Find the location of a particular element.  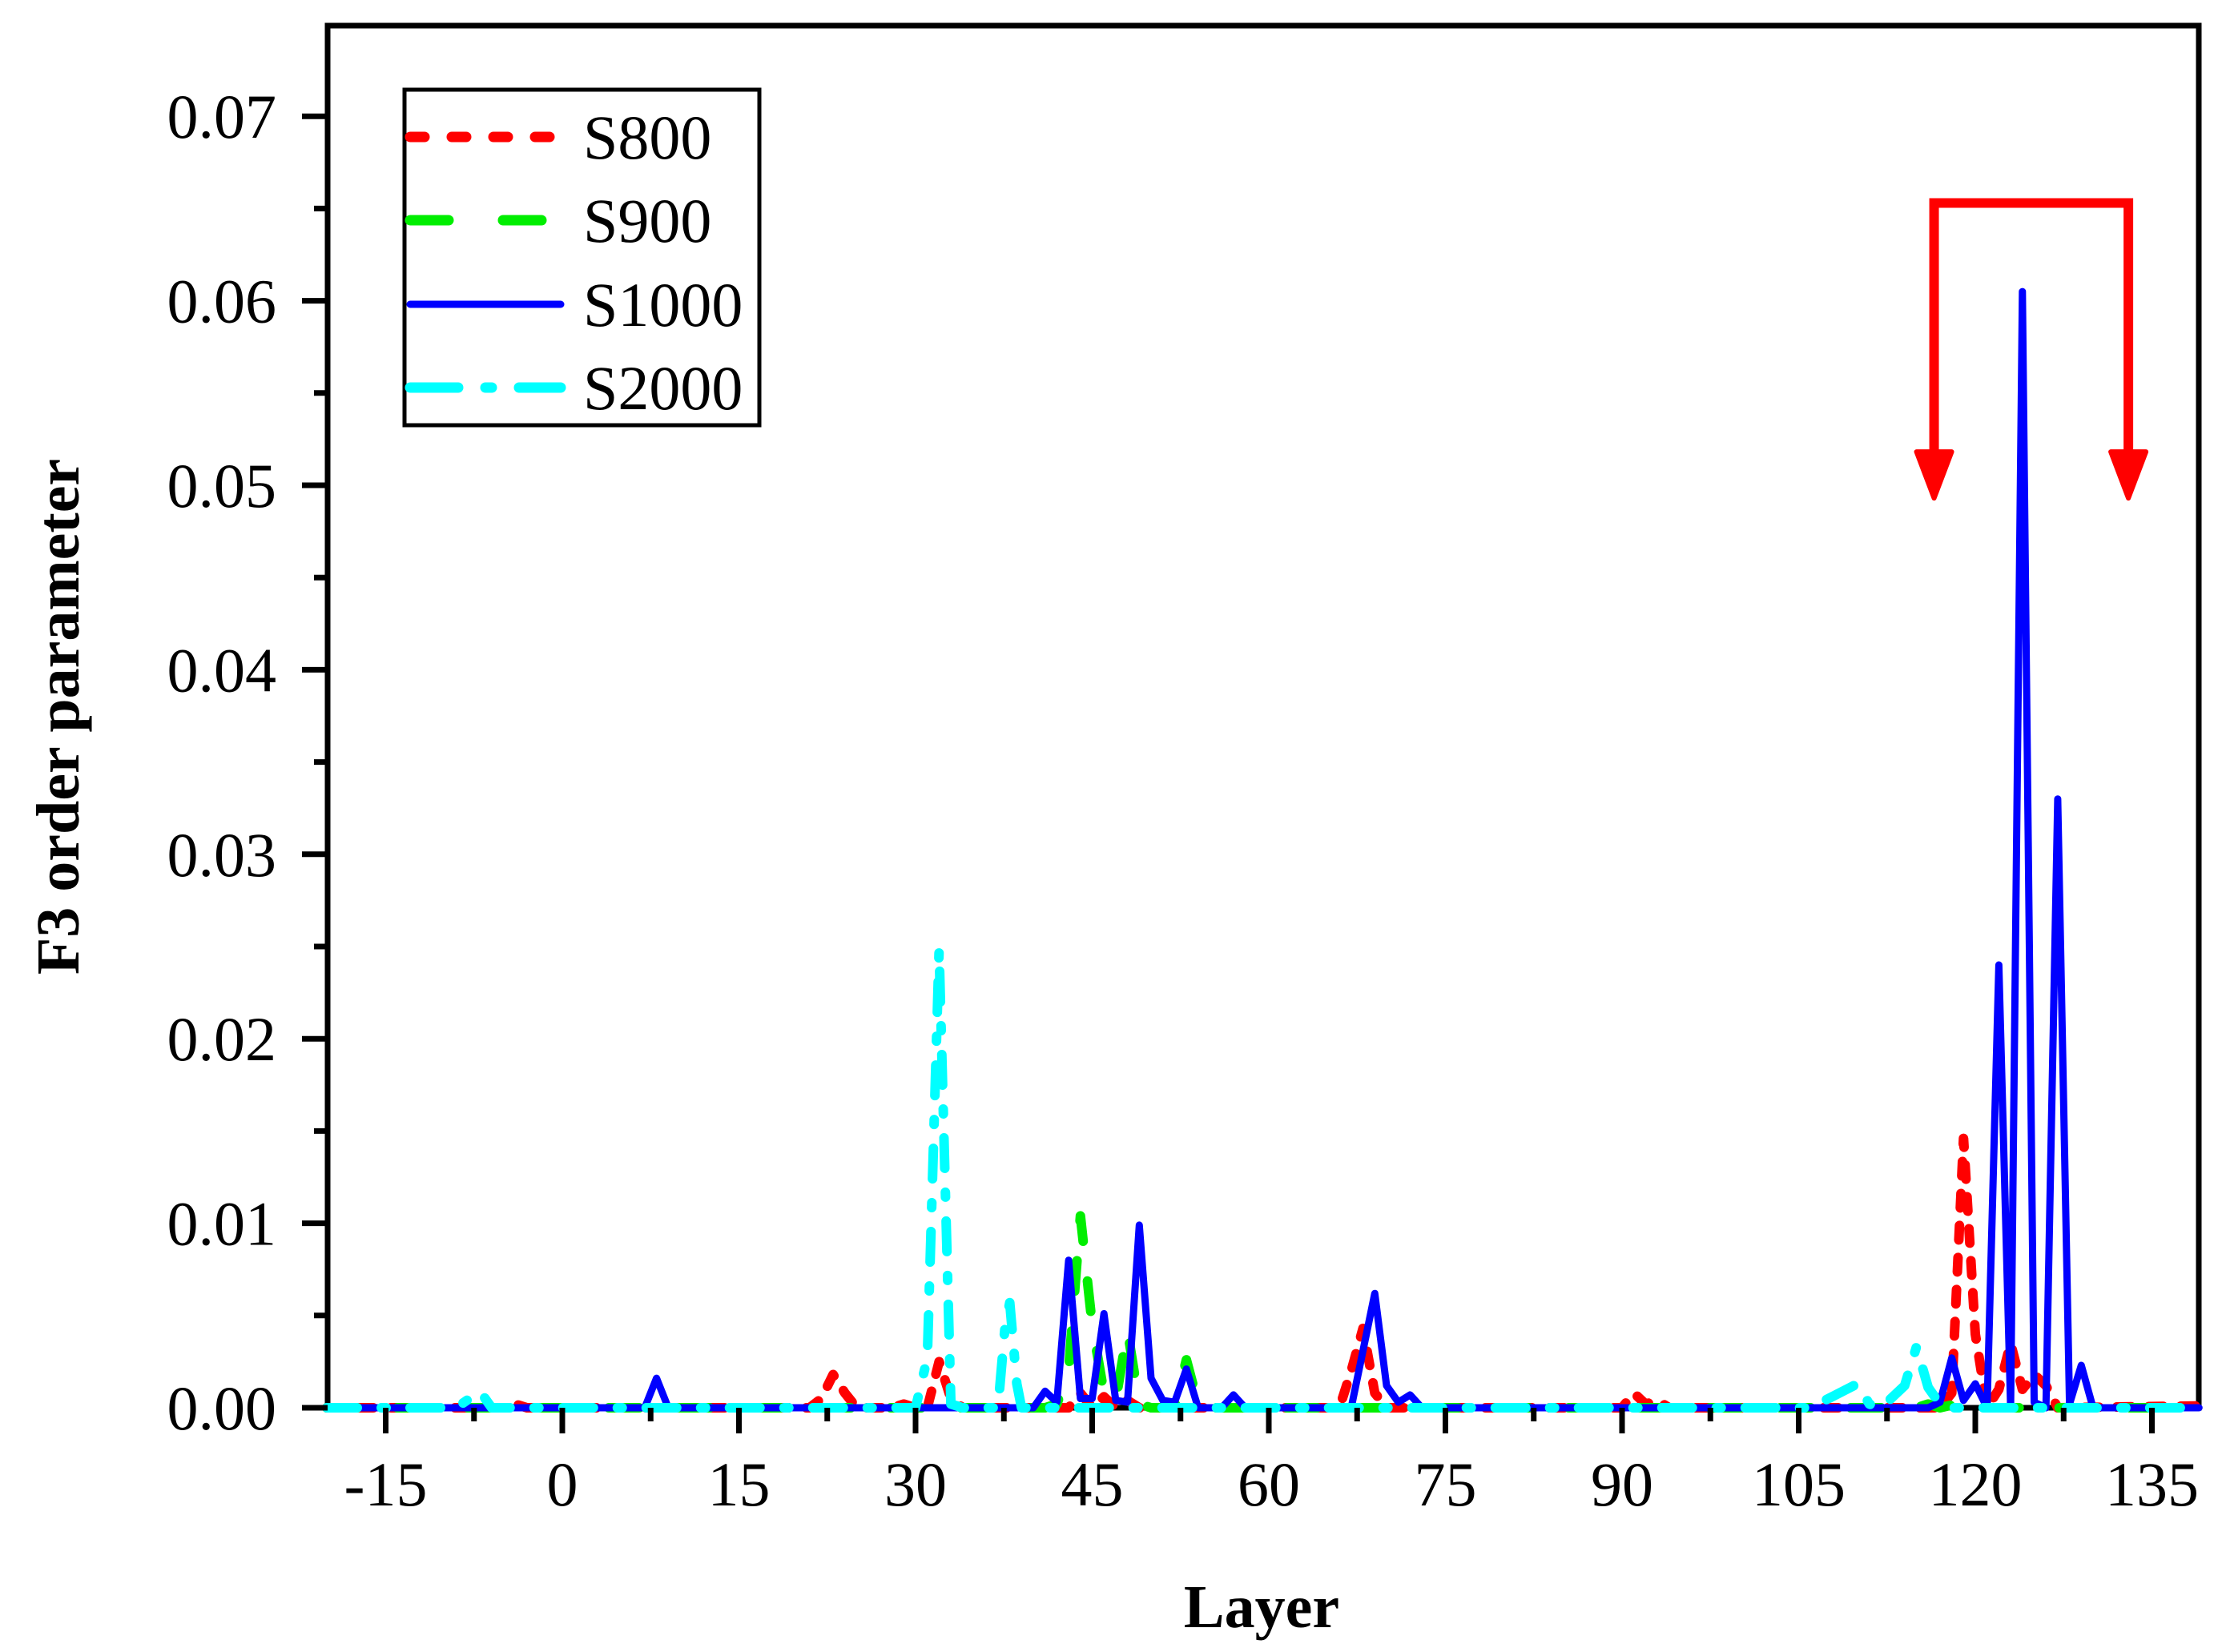

y-tick-label: 0.05 is located at coordinates (222, 486).